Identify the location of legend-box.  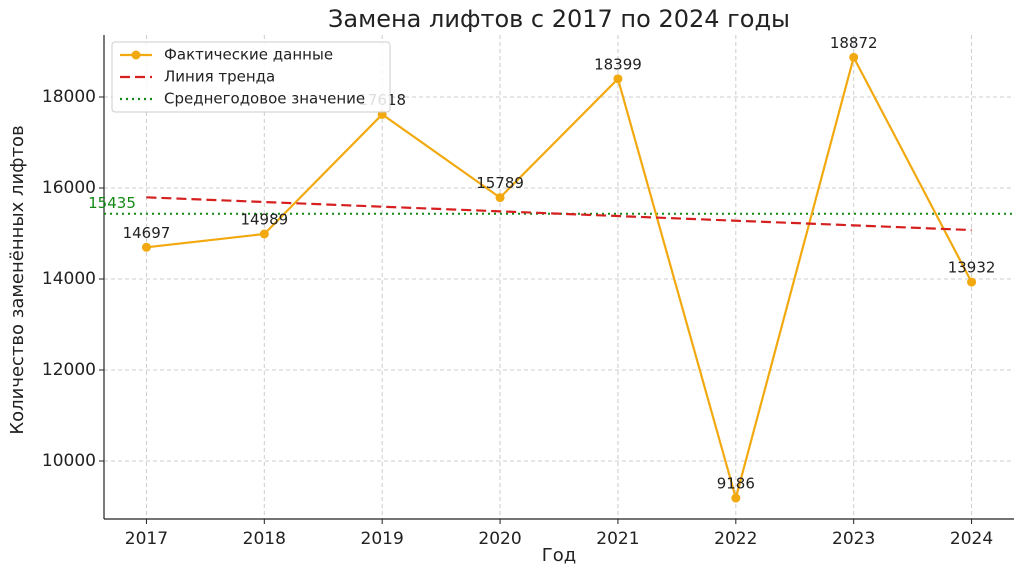
(251, 77).